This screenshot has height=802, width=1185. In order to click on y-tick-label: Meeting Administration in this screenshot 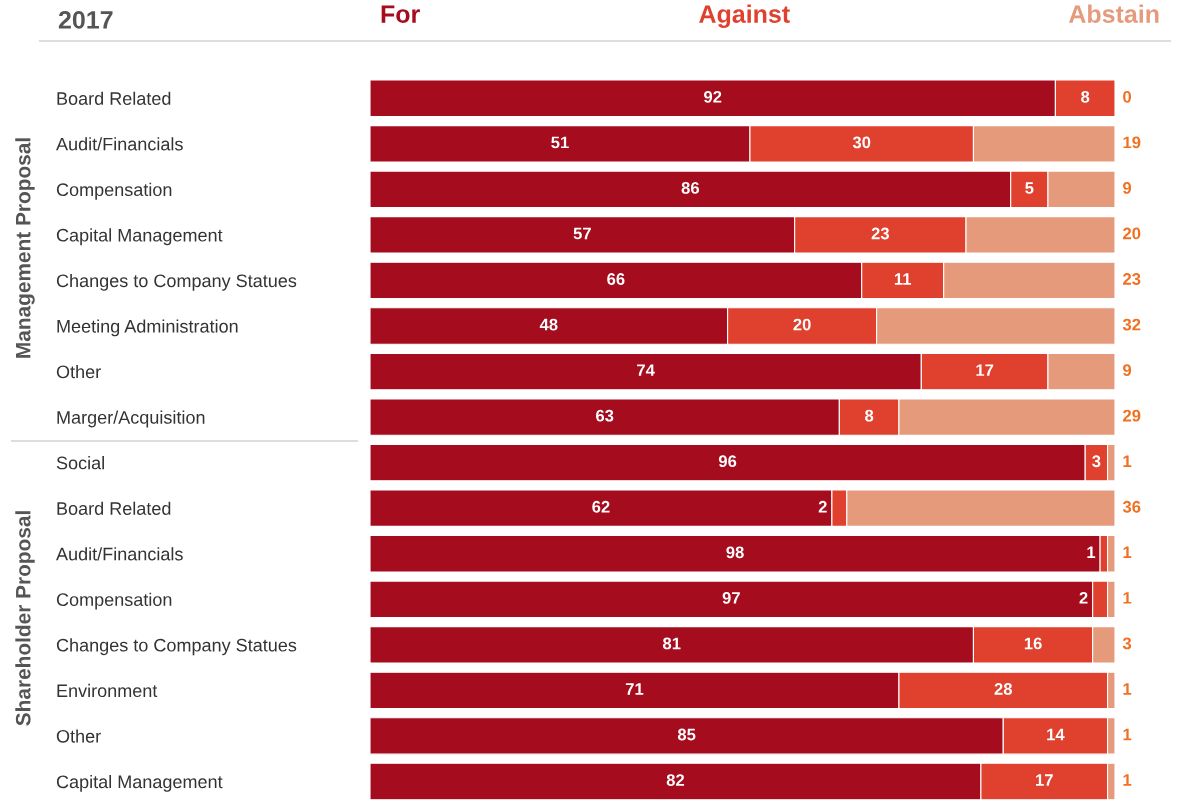, I will do `click(147, 328)`.